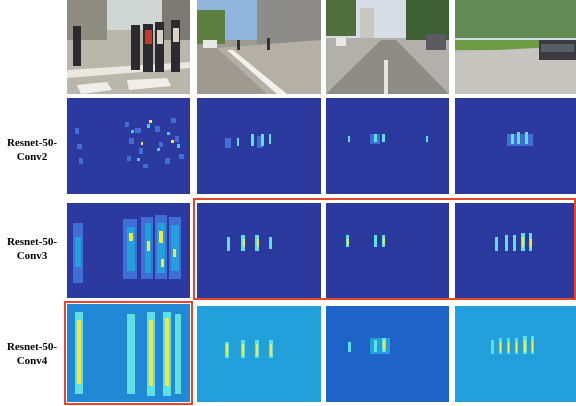  What do you see at coordinates (32, 150) in the screenshot?
I see `row-label-conv2: Resnet-50- Conv2` at bounding box center [32, 150].